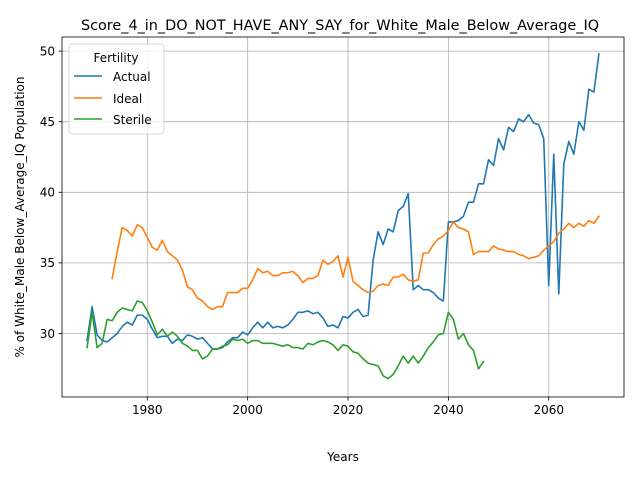 This screenshot has height=480, width=640. I want to click on legend: Fertility Actual Ideal Sterile, so click(116, 89).